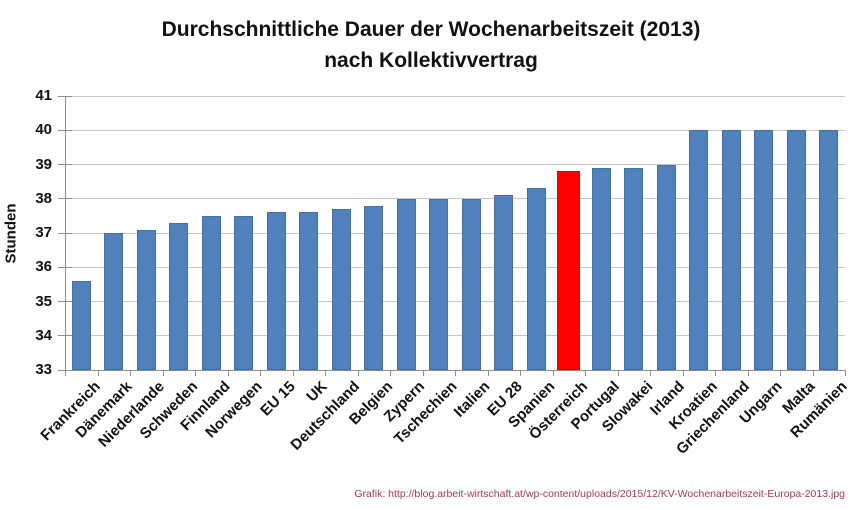 The image size is (862, 510). I want to click on bar-Rumänien, so click(829, 250).